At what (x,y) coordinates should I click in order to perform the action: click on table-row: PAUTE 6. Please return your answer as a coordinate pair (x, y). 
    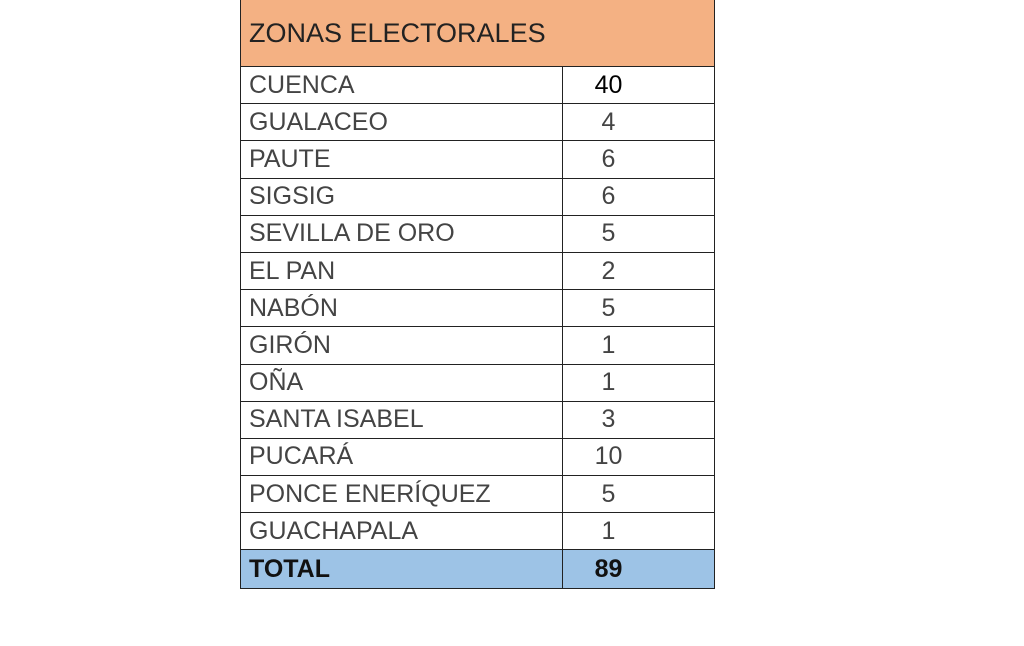
    Looking at the image, I should click on (477, 160).